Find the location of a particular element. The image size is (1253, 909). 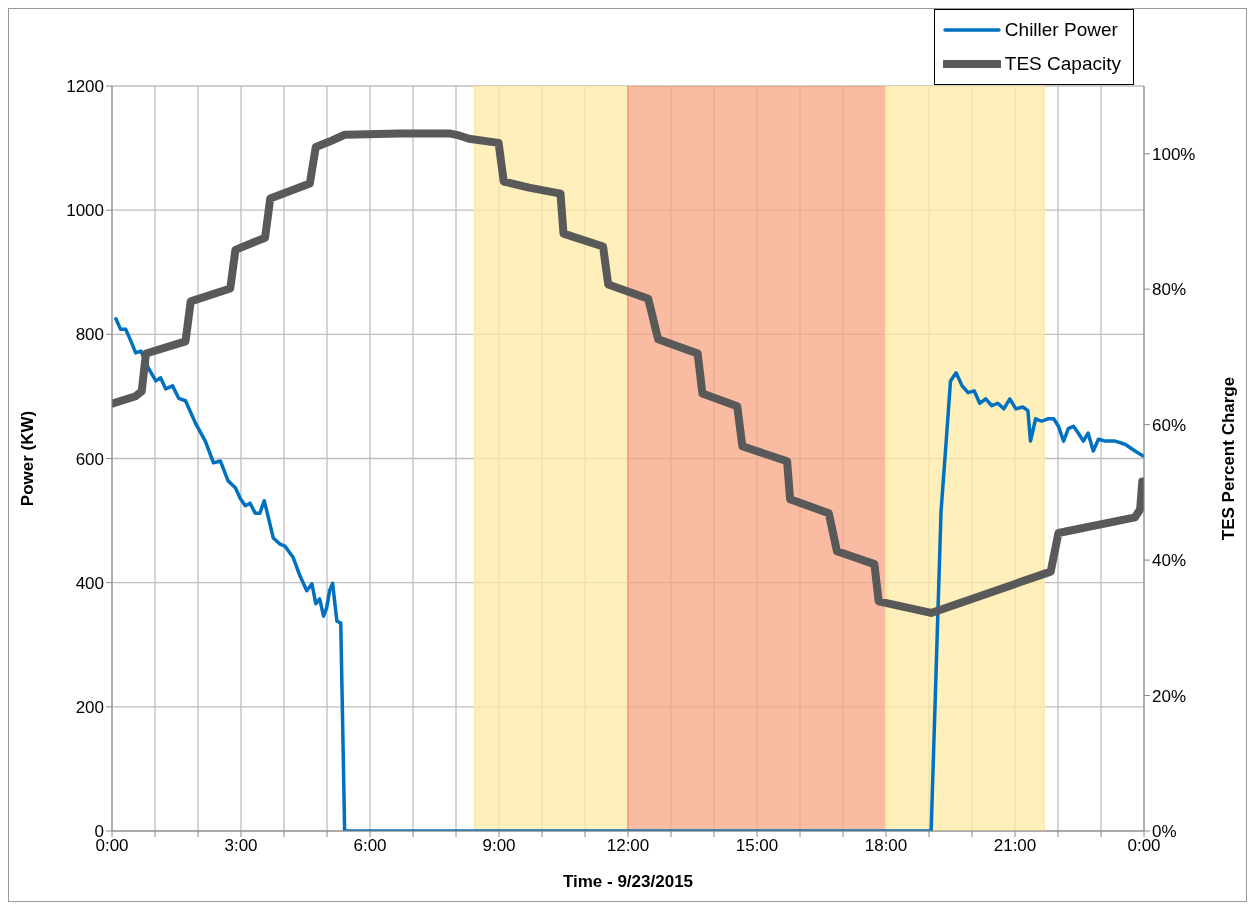

x-tick-label: 9:00 is located at coordinates (499, 846).